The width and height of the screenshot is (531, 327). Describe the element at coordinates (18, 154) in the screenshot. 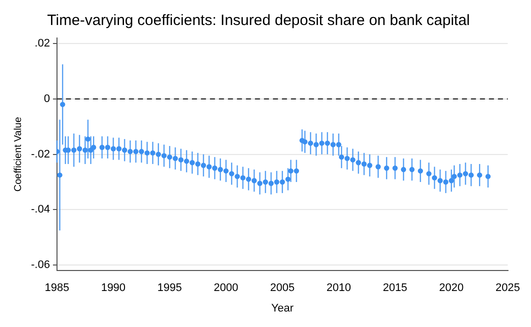

I see `y-axis-title: Coefficient Value` at that location.